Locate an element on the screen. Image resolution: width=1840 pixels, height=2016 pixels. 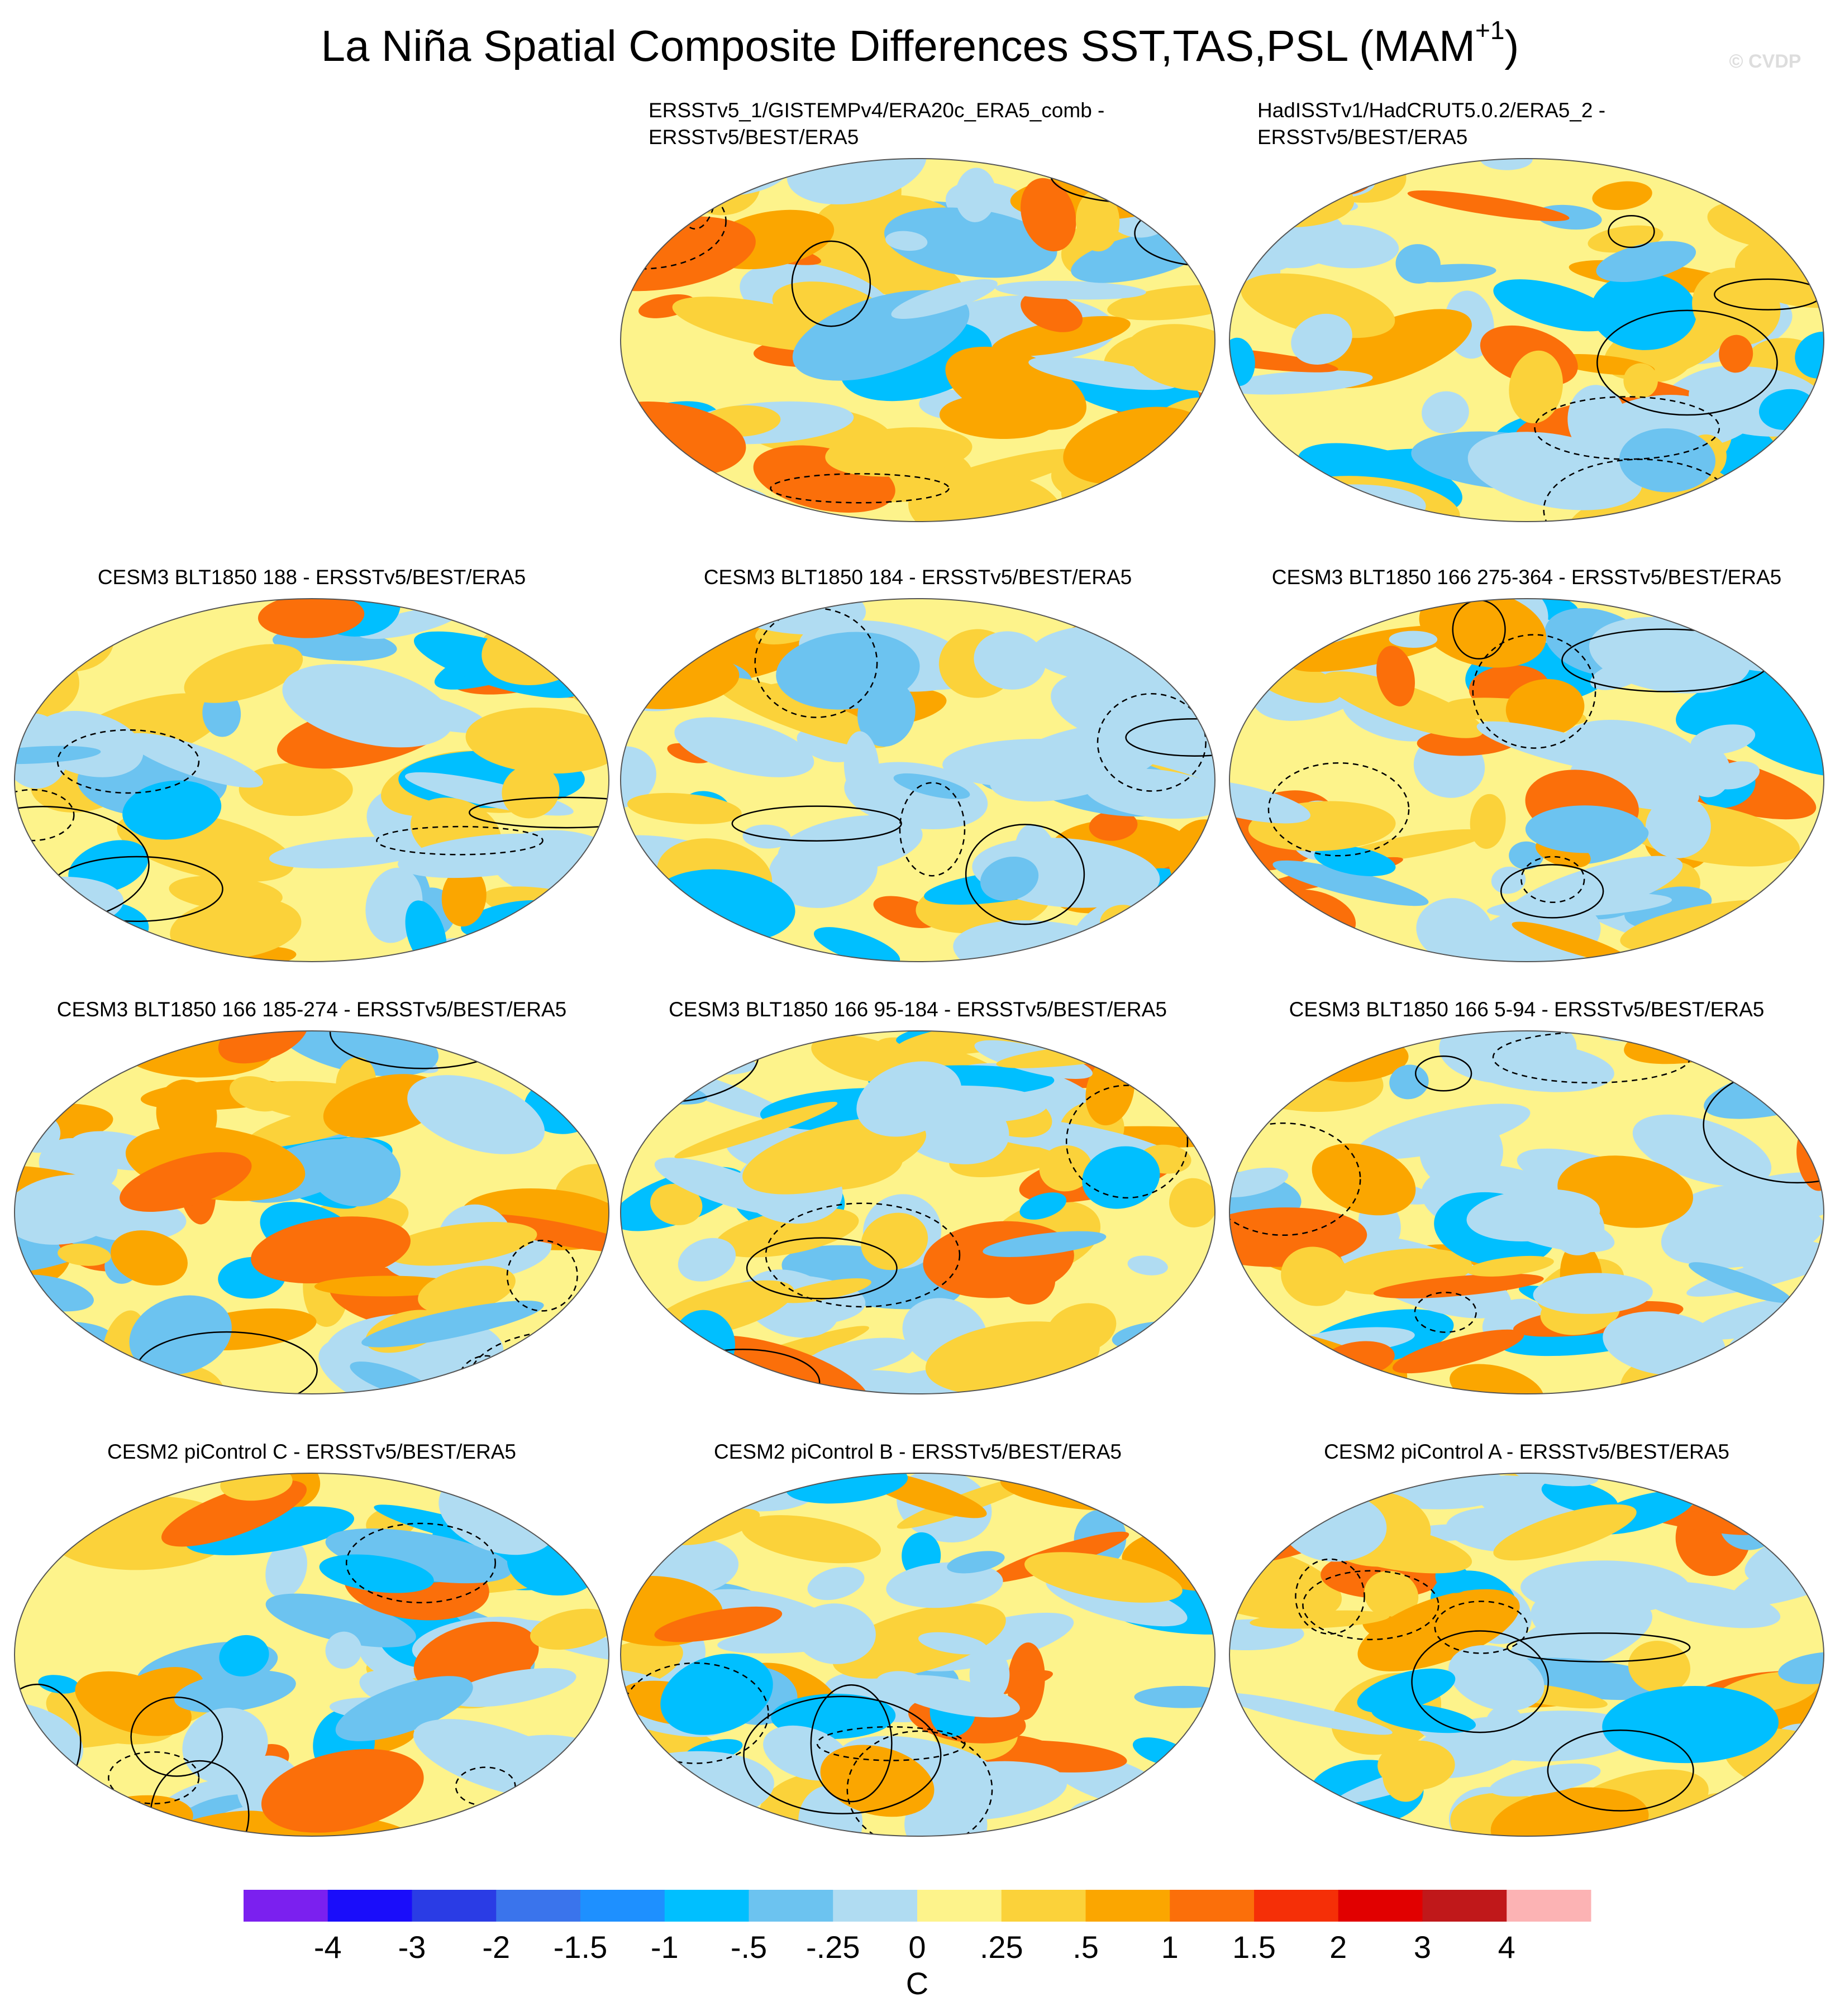
title-superscript: +1 is located at coordinates (1489, 31).